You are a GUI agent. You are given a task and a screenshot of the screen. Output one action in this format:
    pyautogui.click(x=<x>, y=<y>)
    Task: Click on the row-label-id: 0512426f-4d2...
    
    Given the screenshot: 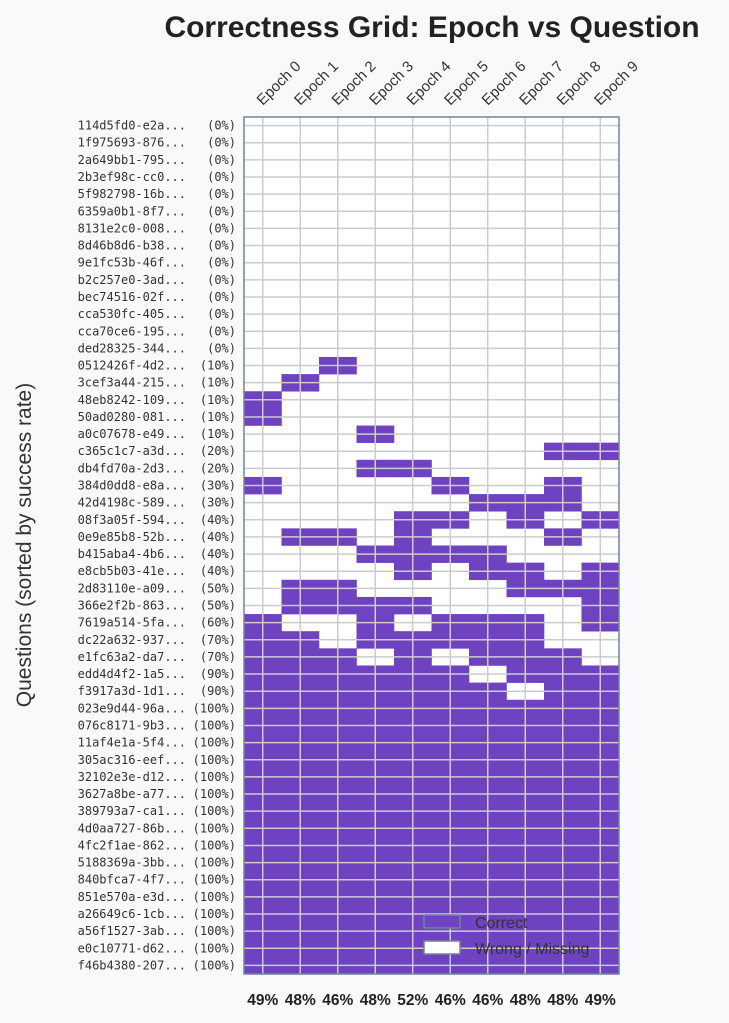 What is the action you would take?
    pyautogui.click(x=132, y=366)
    